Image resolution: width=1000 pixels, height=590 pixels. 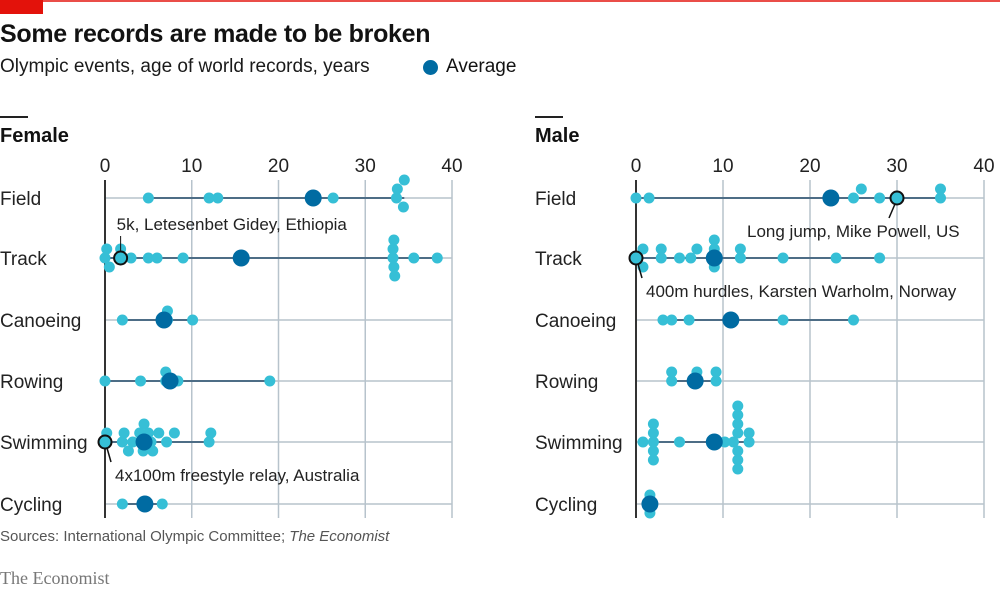 What do you see at coordinates (558, 259) in the screenshot?
I see `male-category-label: Track` at bounding box center [558, 259].